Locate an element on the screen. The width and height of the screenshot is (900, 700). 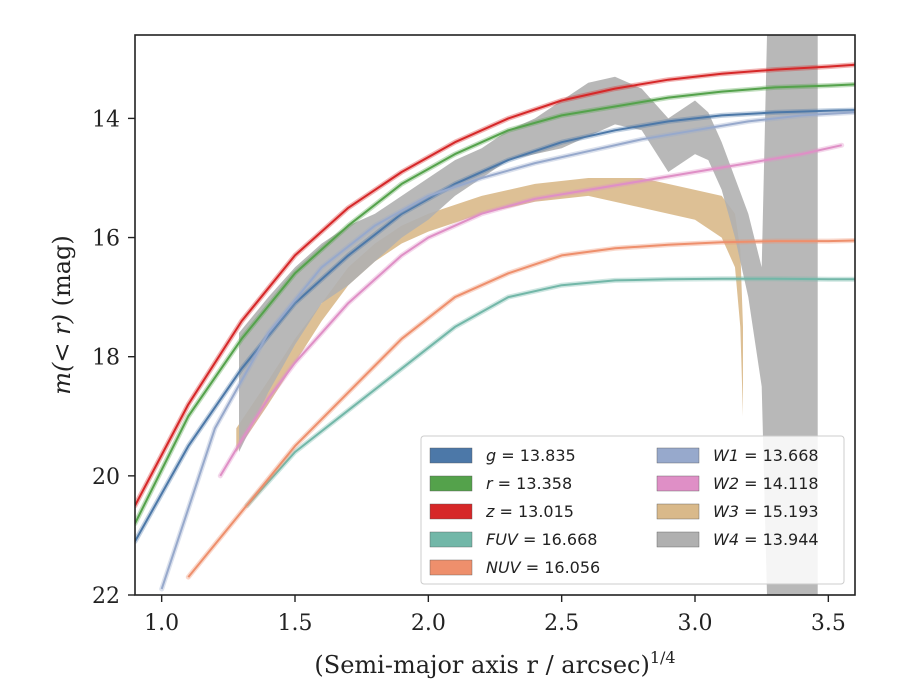
legend-box is located at coordinates (632, 510).